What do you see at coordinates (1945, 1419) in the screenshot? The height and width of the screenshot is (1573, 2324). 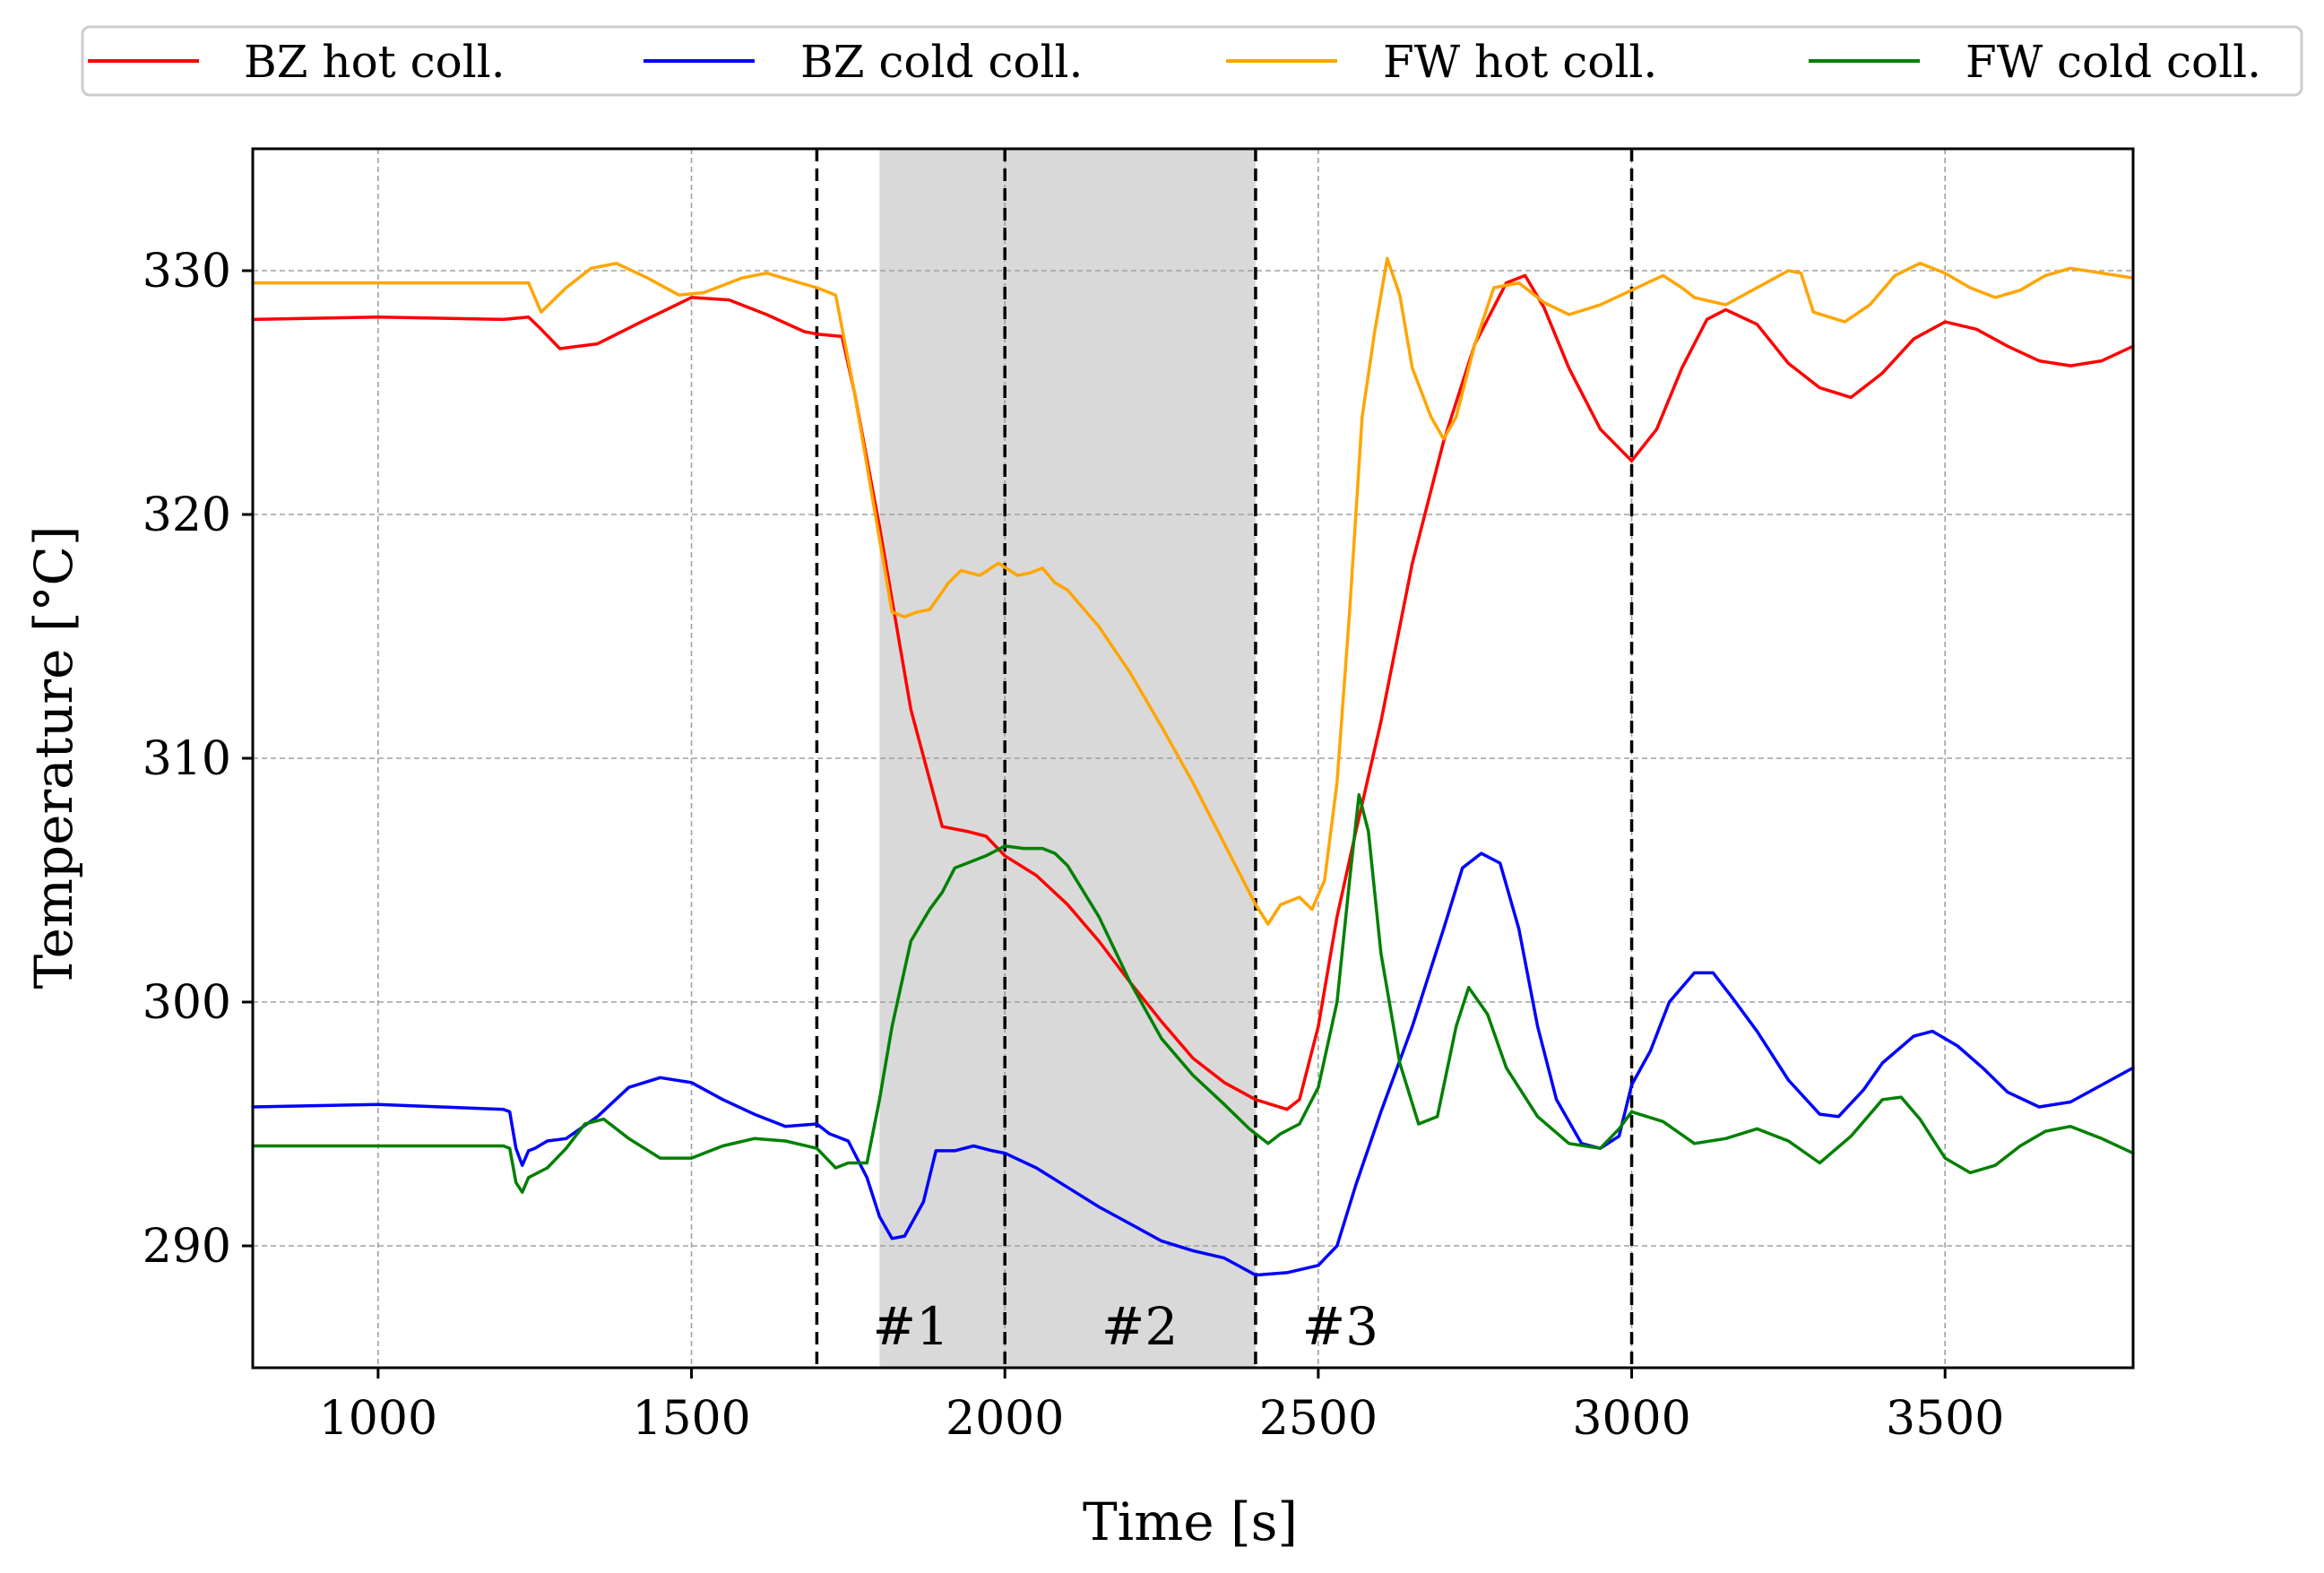 I see `x-tick-label: 3500` at bounding box center [1945, 1419].